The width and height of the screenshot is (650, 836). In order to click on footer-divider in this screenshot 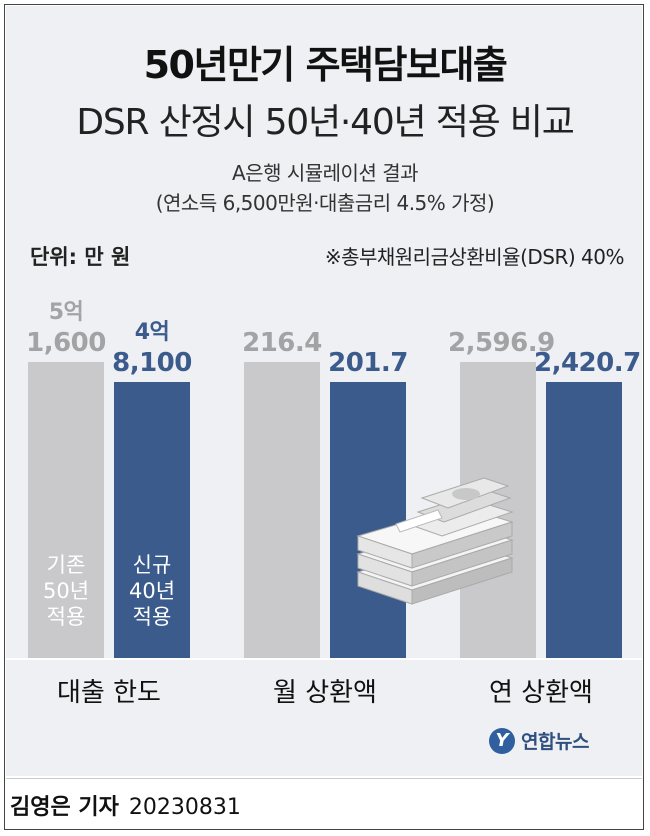, I will do `click(324, 778)`.